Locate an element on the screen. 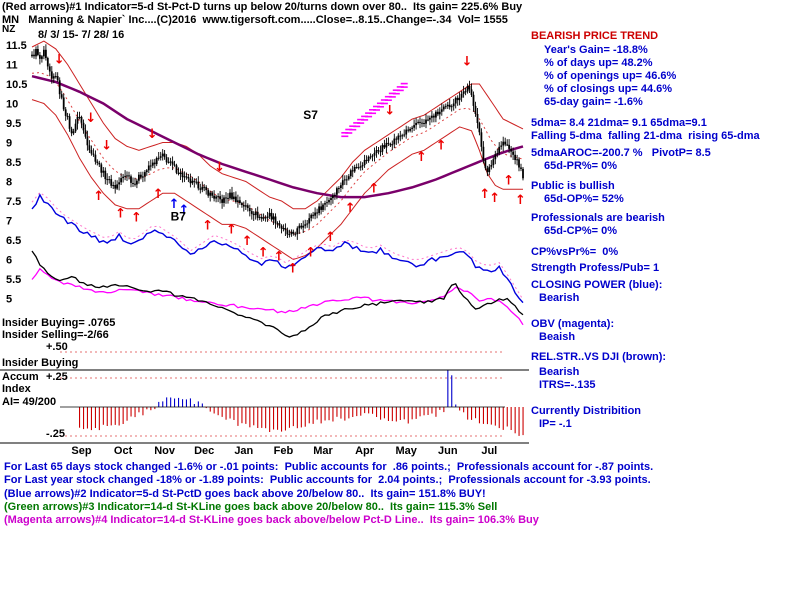 The height and width of the screenshot is (605, 800). svg-text: 11 is located at coordinates (12, 66).